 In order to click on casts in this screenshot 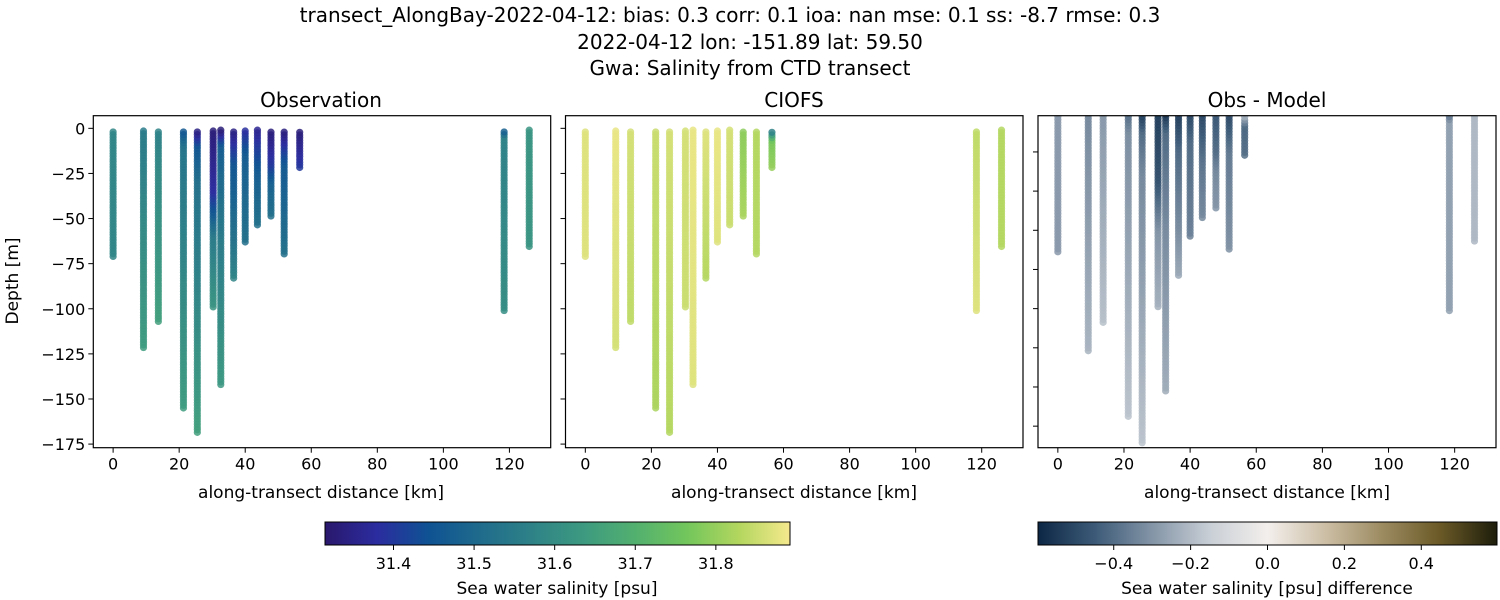, I will do `click(321, 281)`.